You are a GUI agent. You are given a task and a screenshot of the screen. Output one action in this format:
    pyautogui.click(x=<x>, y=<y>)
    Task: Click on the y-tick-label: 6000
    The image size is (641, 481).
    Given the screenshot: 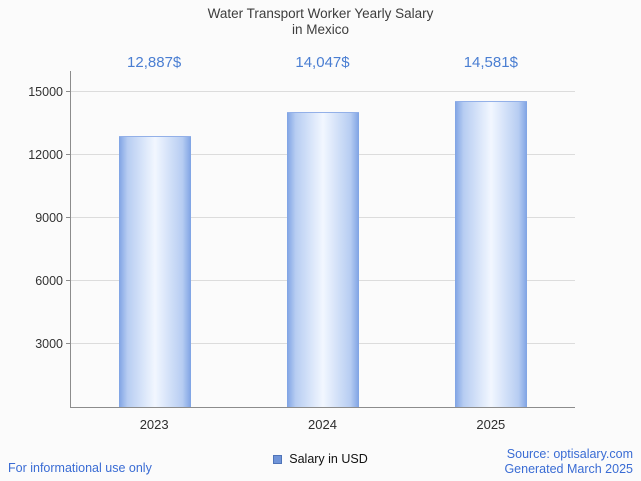 What is the action you would take?
    pyautogui.click(x=49, y=281)
    